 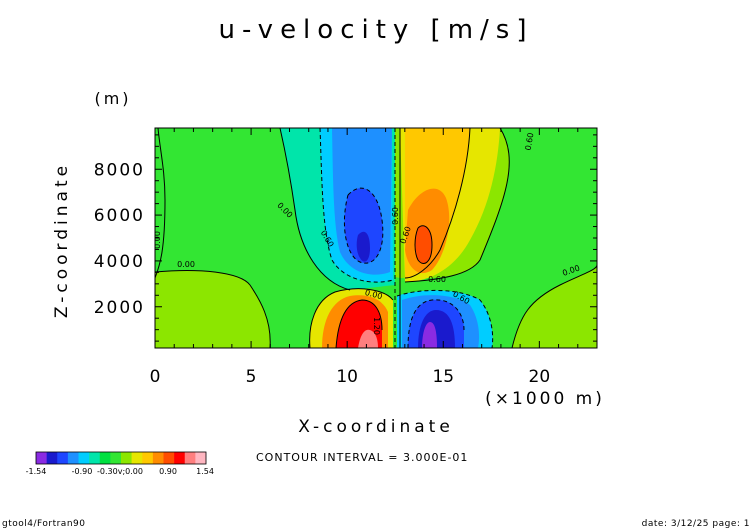 What do you see at coordinates (119, 216) in the screenshot?
I see `y-tick-label: 6000` at bounding box center [119, 216].